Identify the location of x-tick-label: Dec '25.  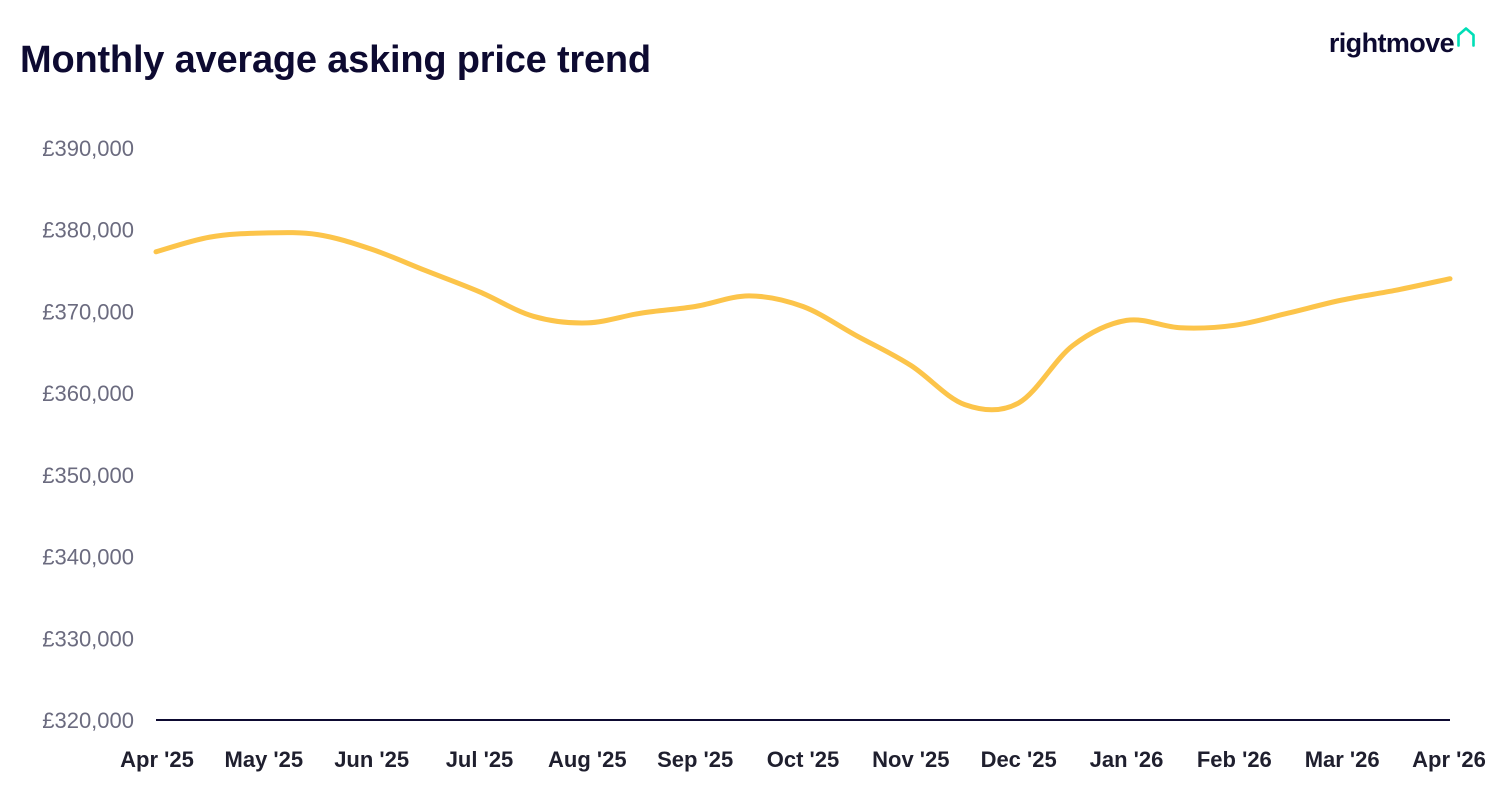
(1019, 759).